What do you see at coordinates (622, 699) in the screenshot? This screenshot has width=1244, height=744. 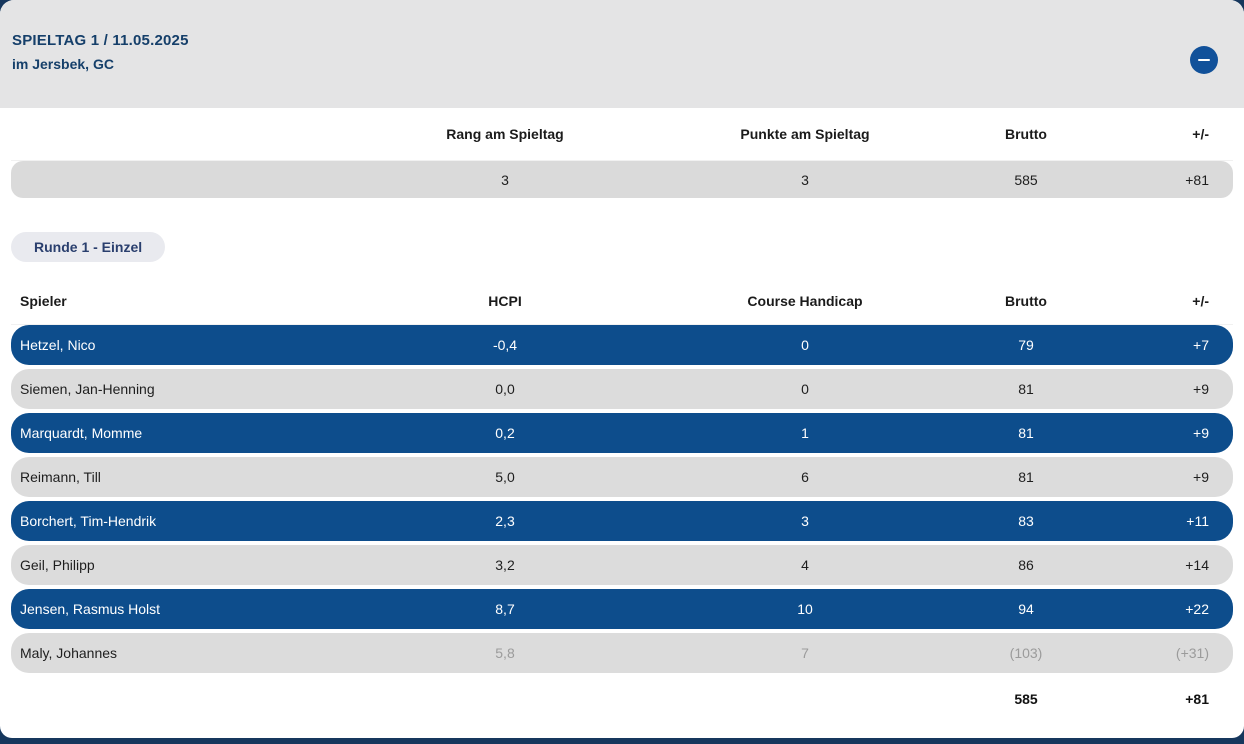 I see `totals-row: 585 +81` at bounding box center [622, 699].